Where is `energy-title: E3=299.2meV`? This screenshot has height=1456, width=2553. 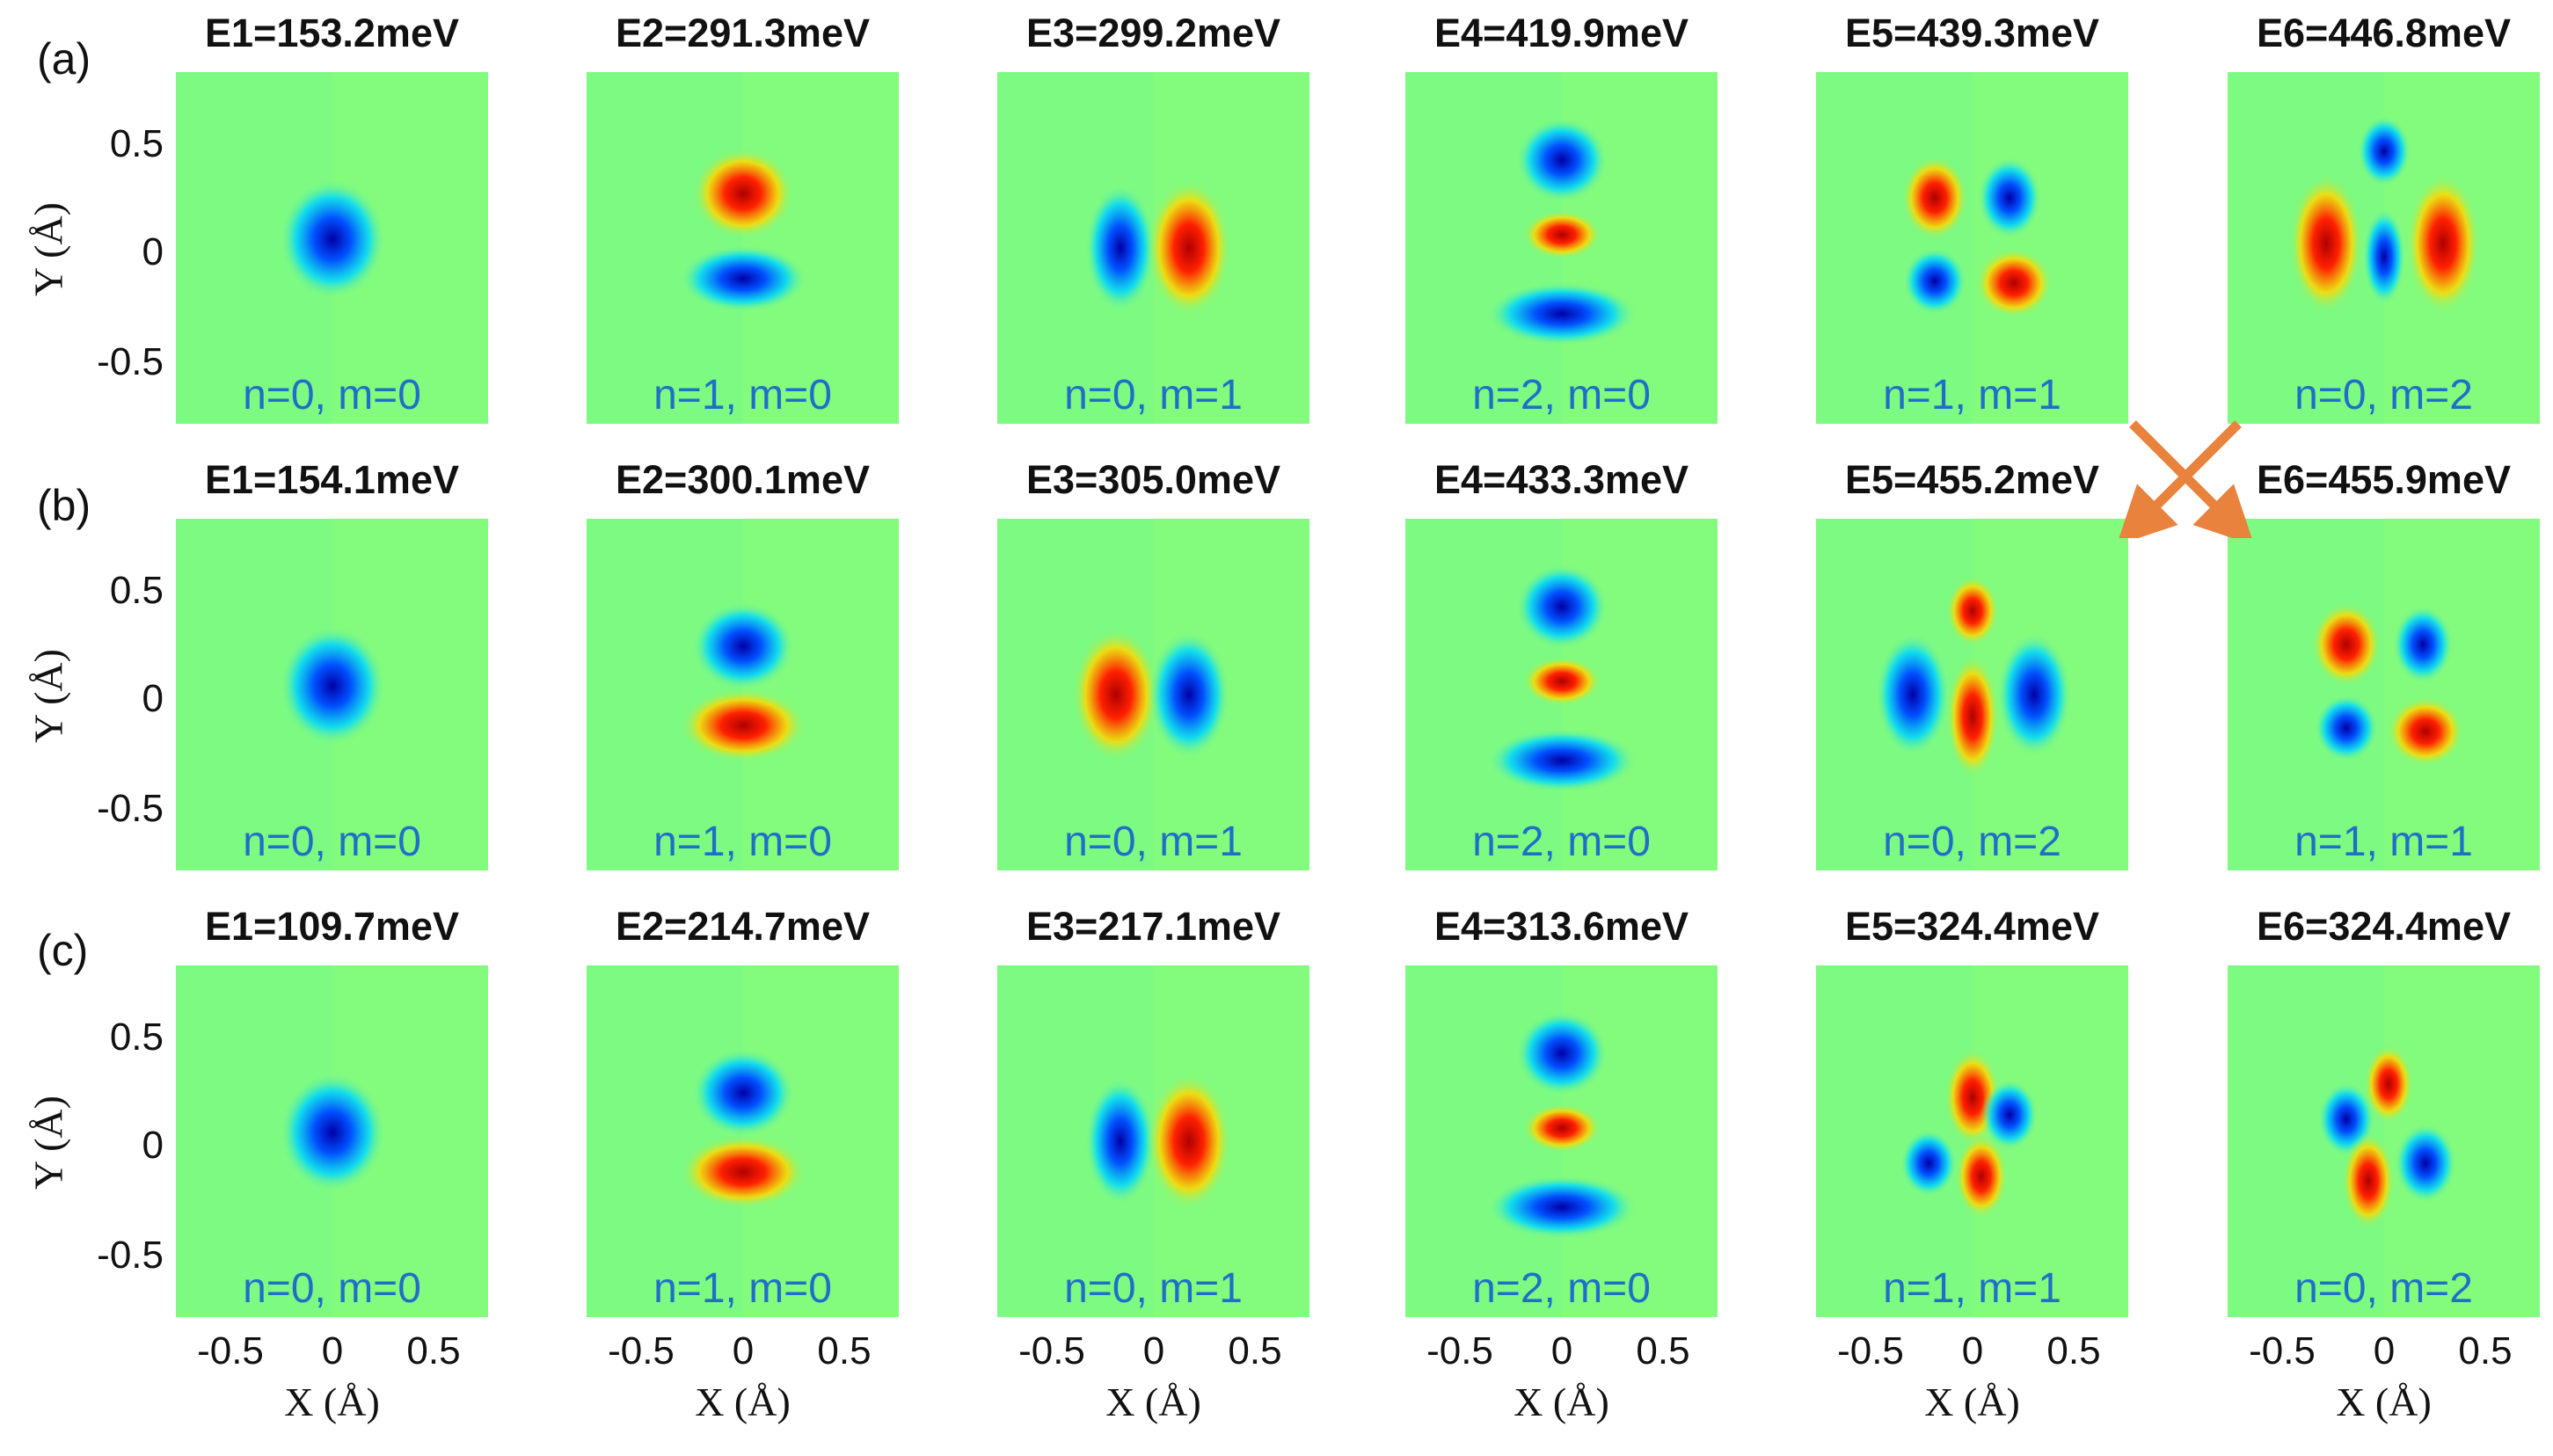 energy-title: E3=299.2meV is located at coordinates (1153, 33).